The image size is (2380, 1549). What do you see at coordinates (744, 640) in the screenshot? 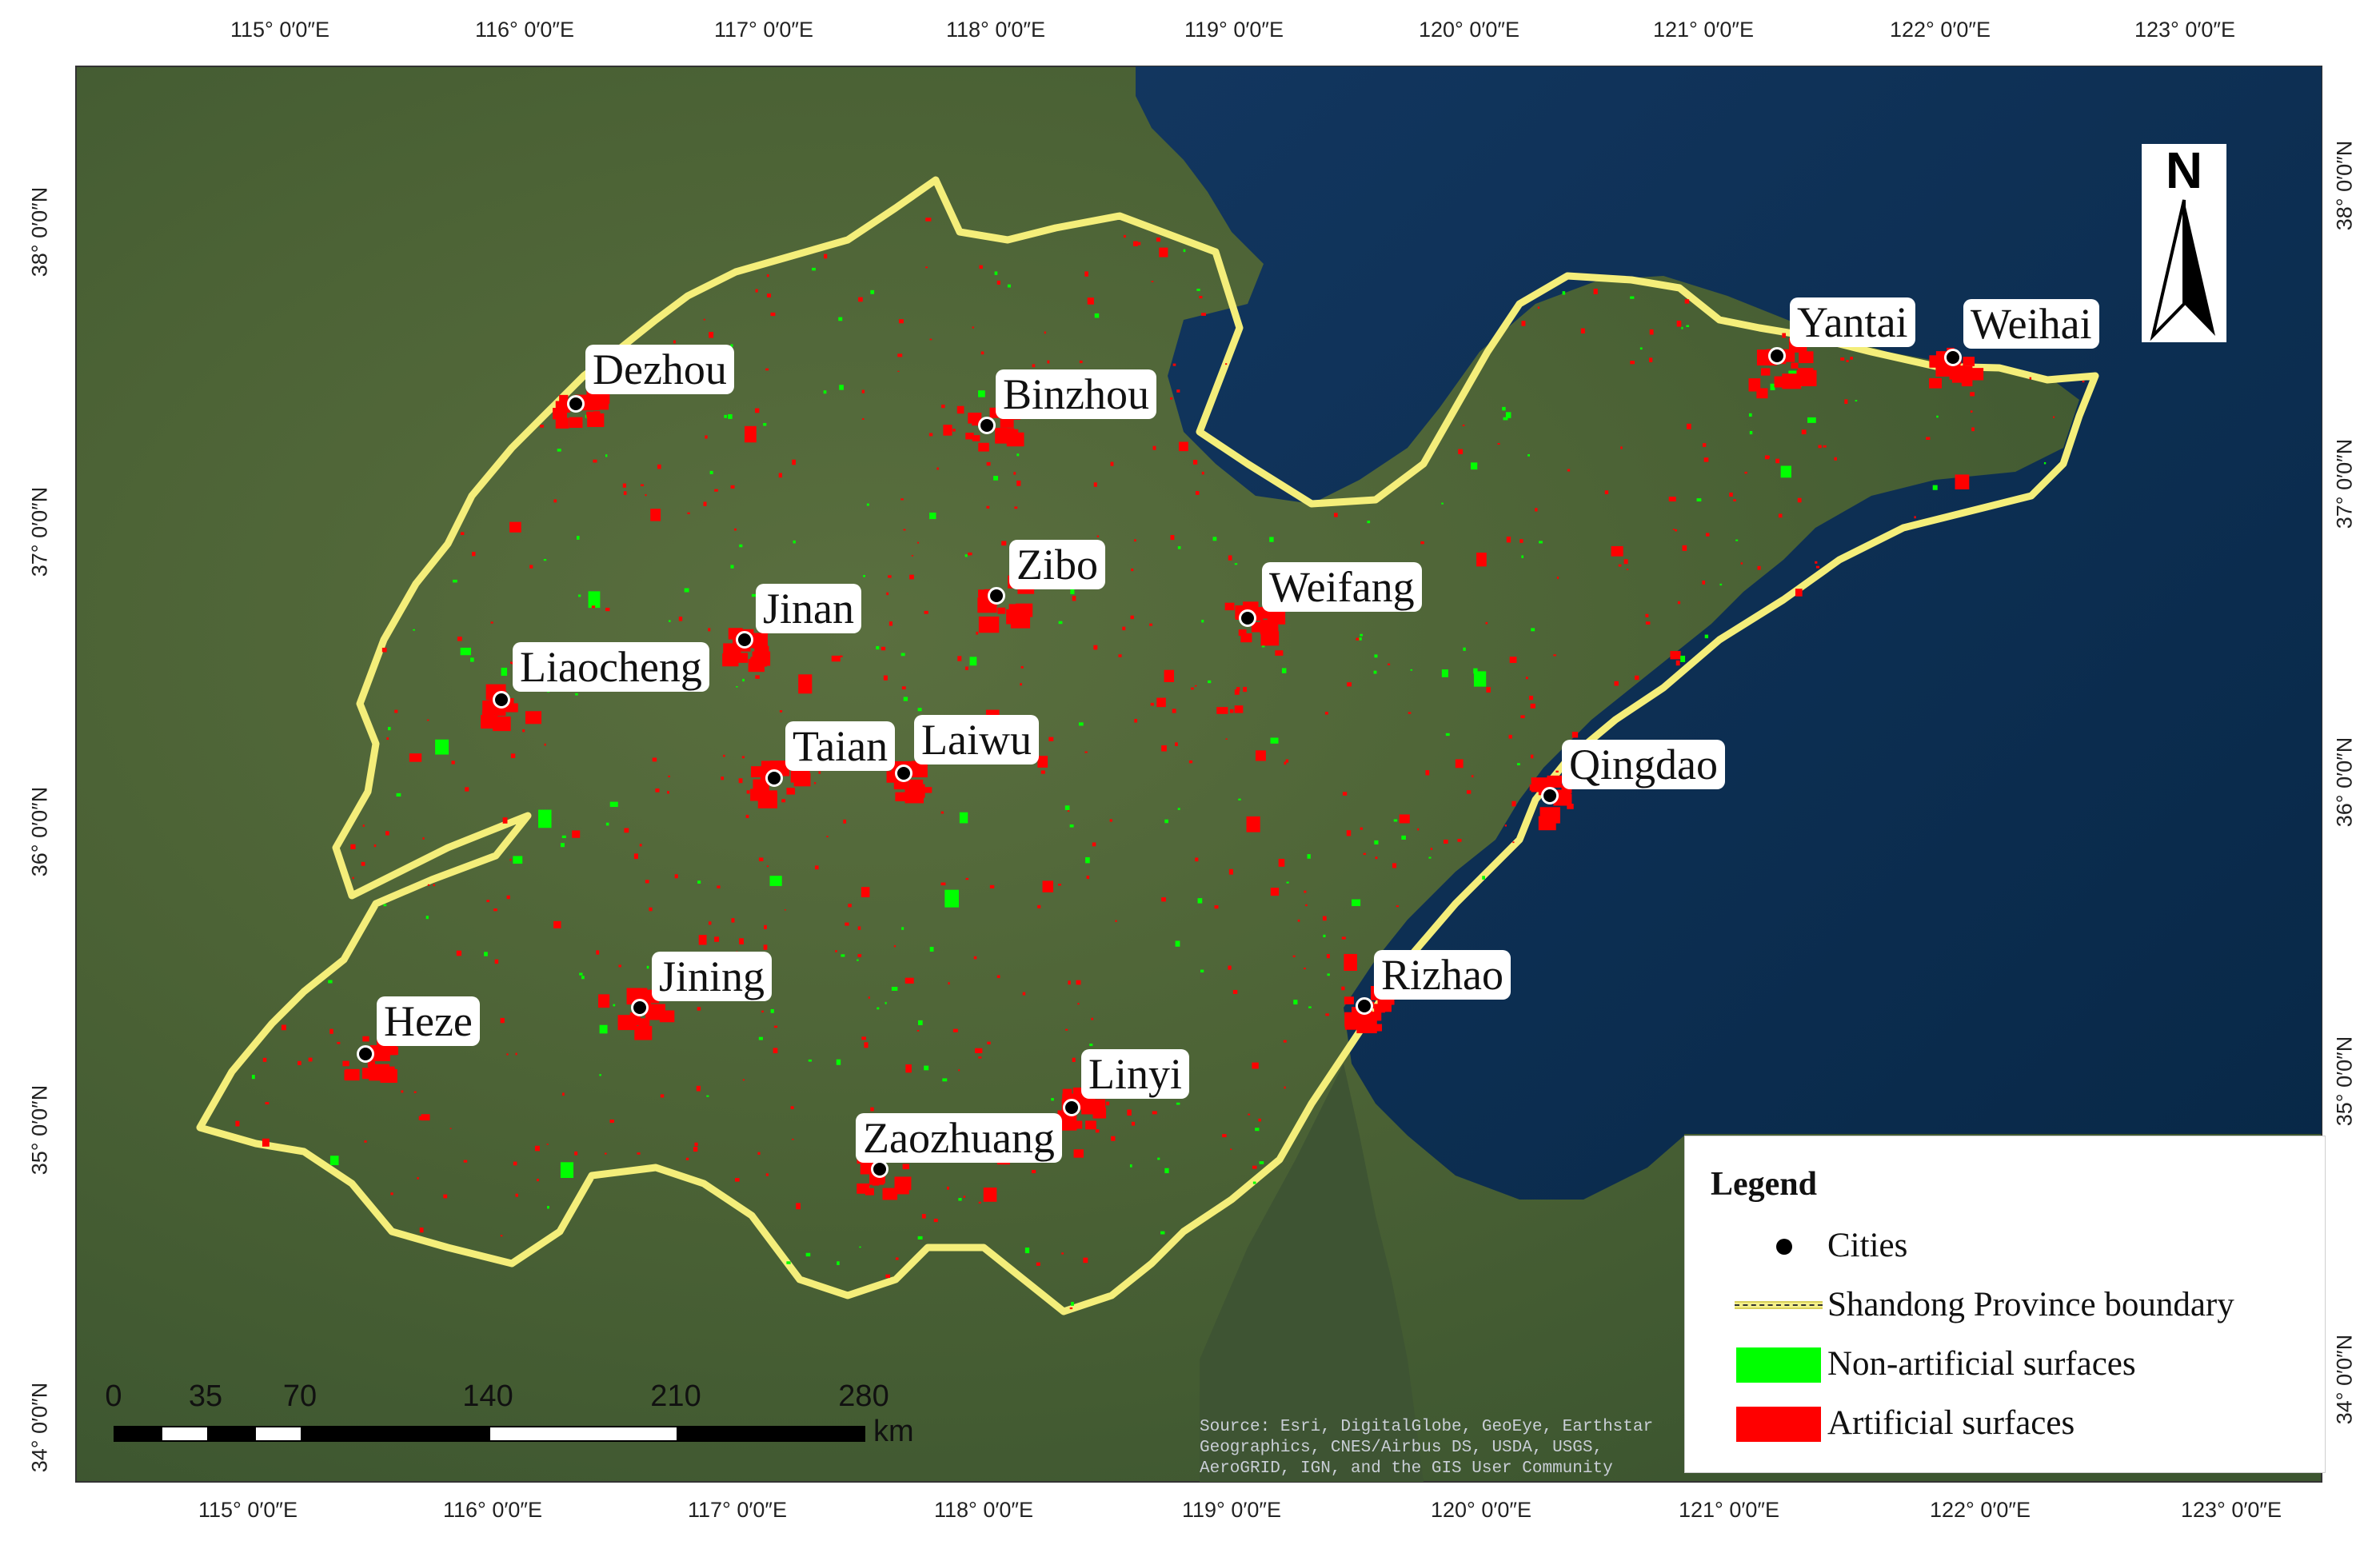
I see `city-dot-jinan` at bounding box center [744, 640].